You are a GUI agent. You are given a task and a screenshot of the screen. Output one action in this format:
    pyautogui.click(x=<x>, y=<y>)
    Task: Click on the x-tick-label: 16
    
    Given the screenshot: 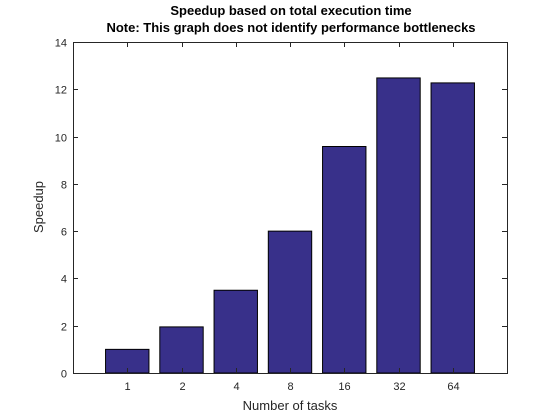 What is the action you would take?
    pyautogui.click(x=344, y=387)
    